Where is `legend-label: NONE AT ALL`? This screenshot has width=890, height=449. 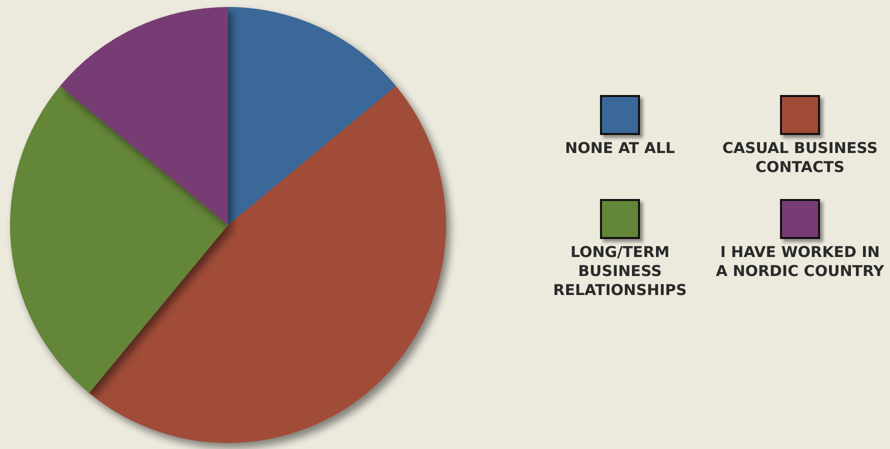 legend-label: NONE AT ALL is located at coordinates (620, 148).